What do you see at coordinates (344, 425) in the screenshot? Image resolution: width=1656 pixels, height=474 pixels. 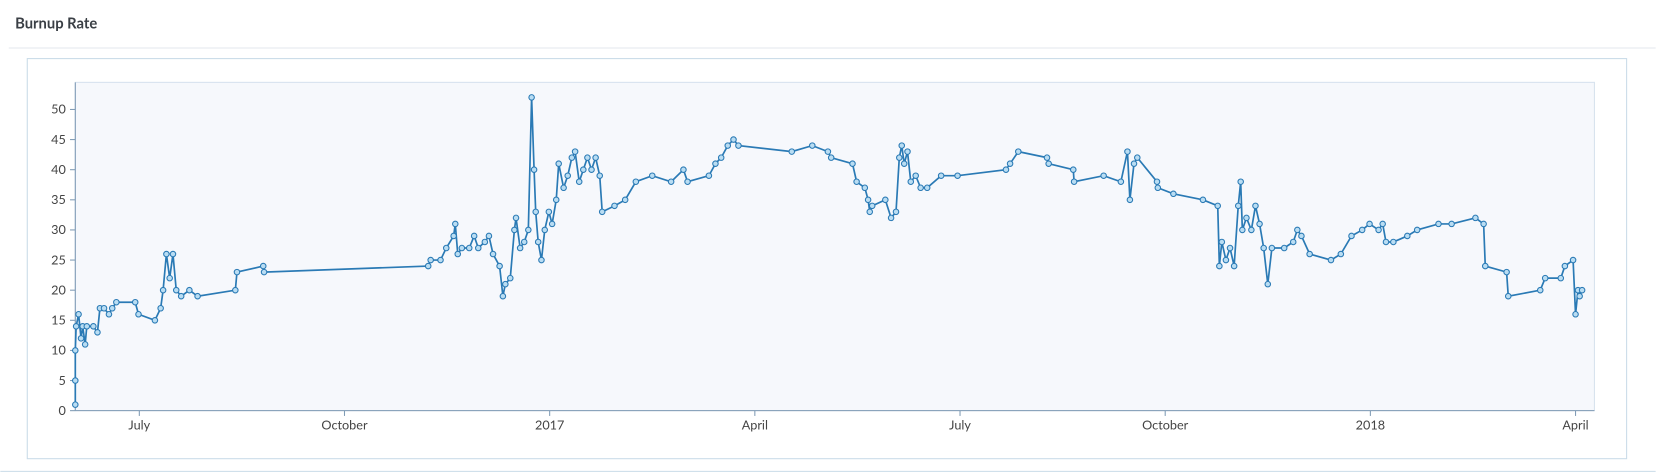 I see `x-tick-label: October` at bounding box center [344, 425].